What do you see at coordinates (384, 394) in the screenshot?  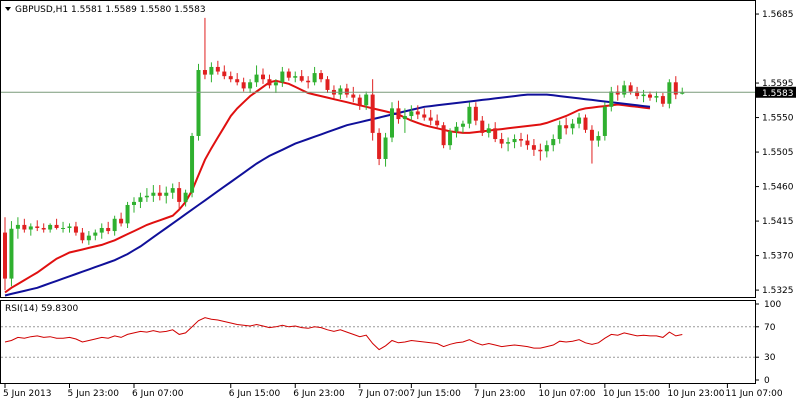 I see `time-tick-label: 7 Jun 07:00` at bounding box center [384, 394].